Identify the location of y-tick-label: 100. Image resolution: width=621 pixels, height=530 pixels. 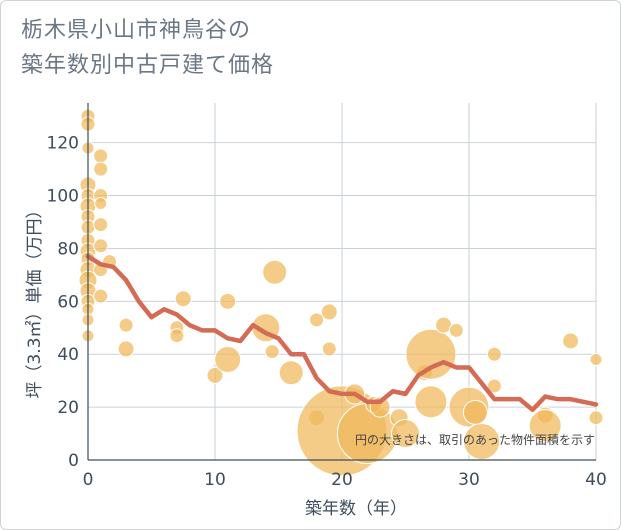
(63, 197).